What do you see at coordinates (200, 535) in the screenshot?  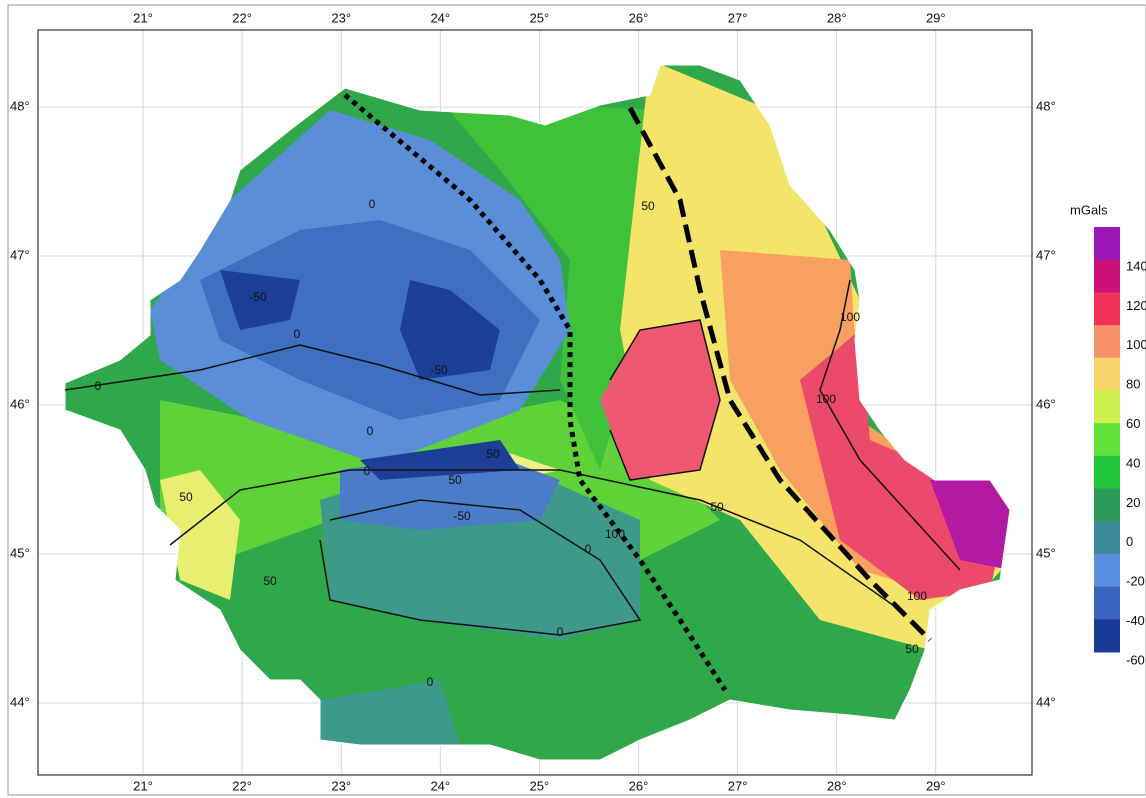 I see `yellow-sw` at bounding box center [200, 535].